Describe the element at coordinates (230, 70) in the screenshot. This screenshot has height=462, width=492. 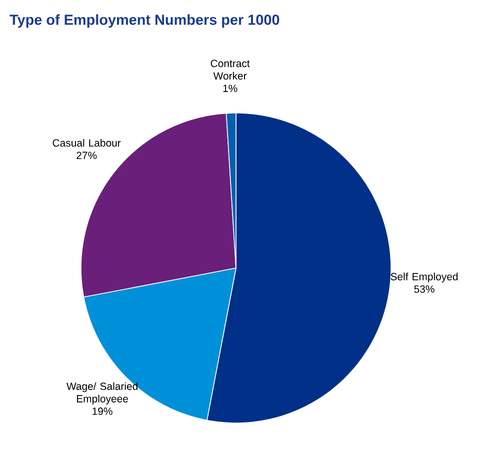
I see `slice-label: Contract Worker` at that location.